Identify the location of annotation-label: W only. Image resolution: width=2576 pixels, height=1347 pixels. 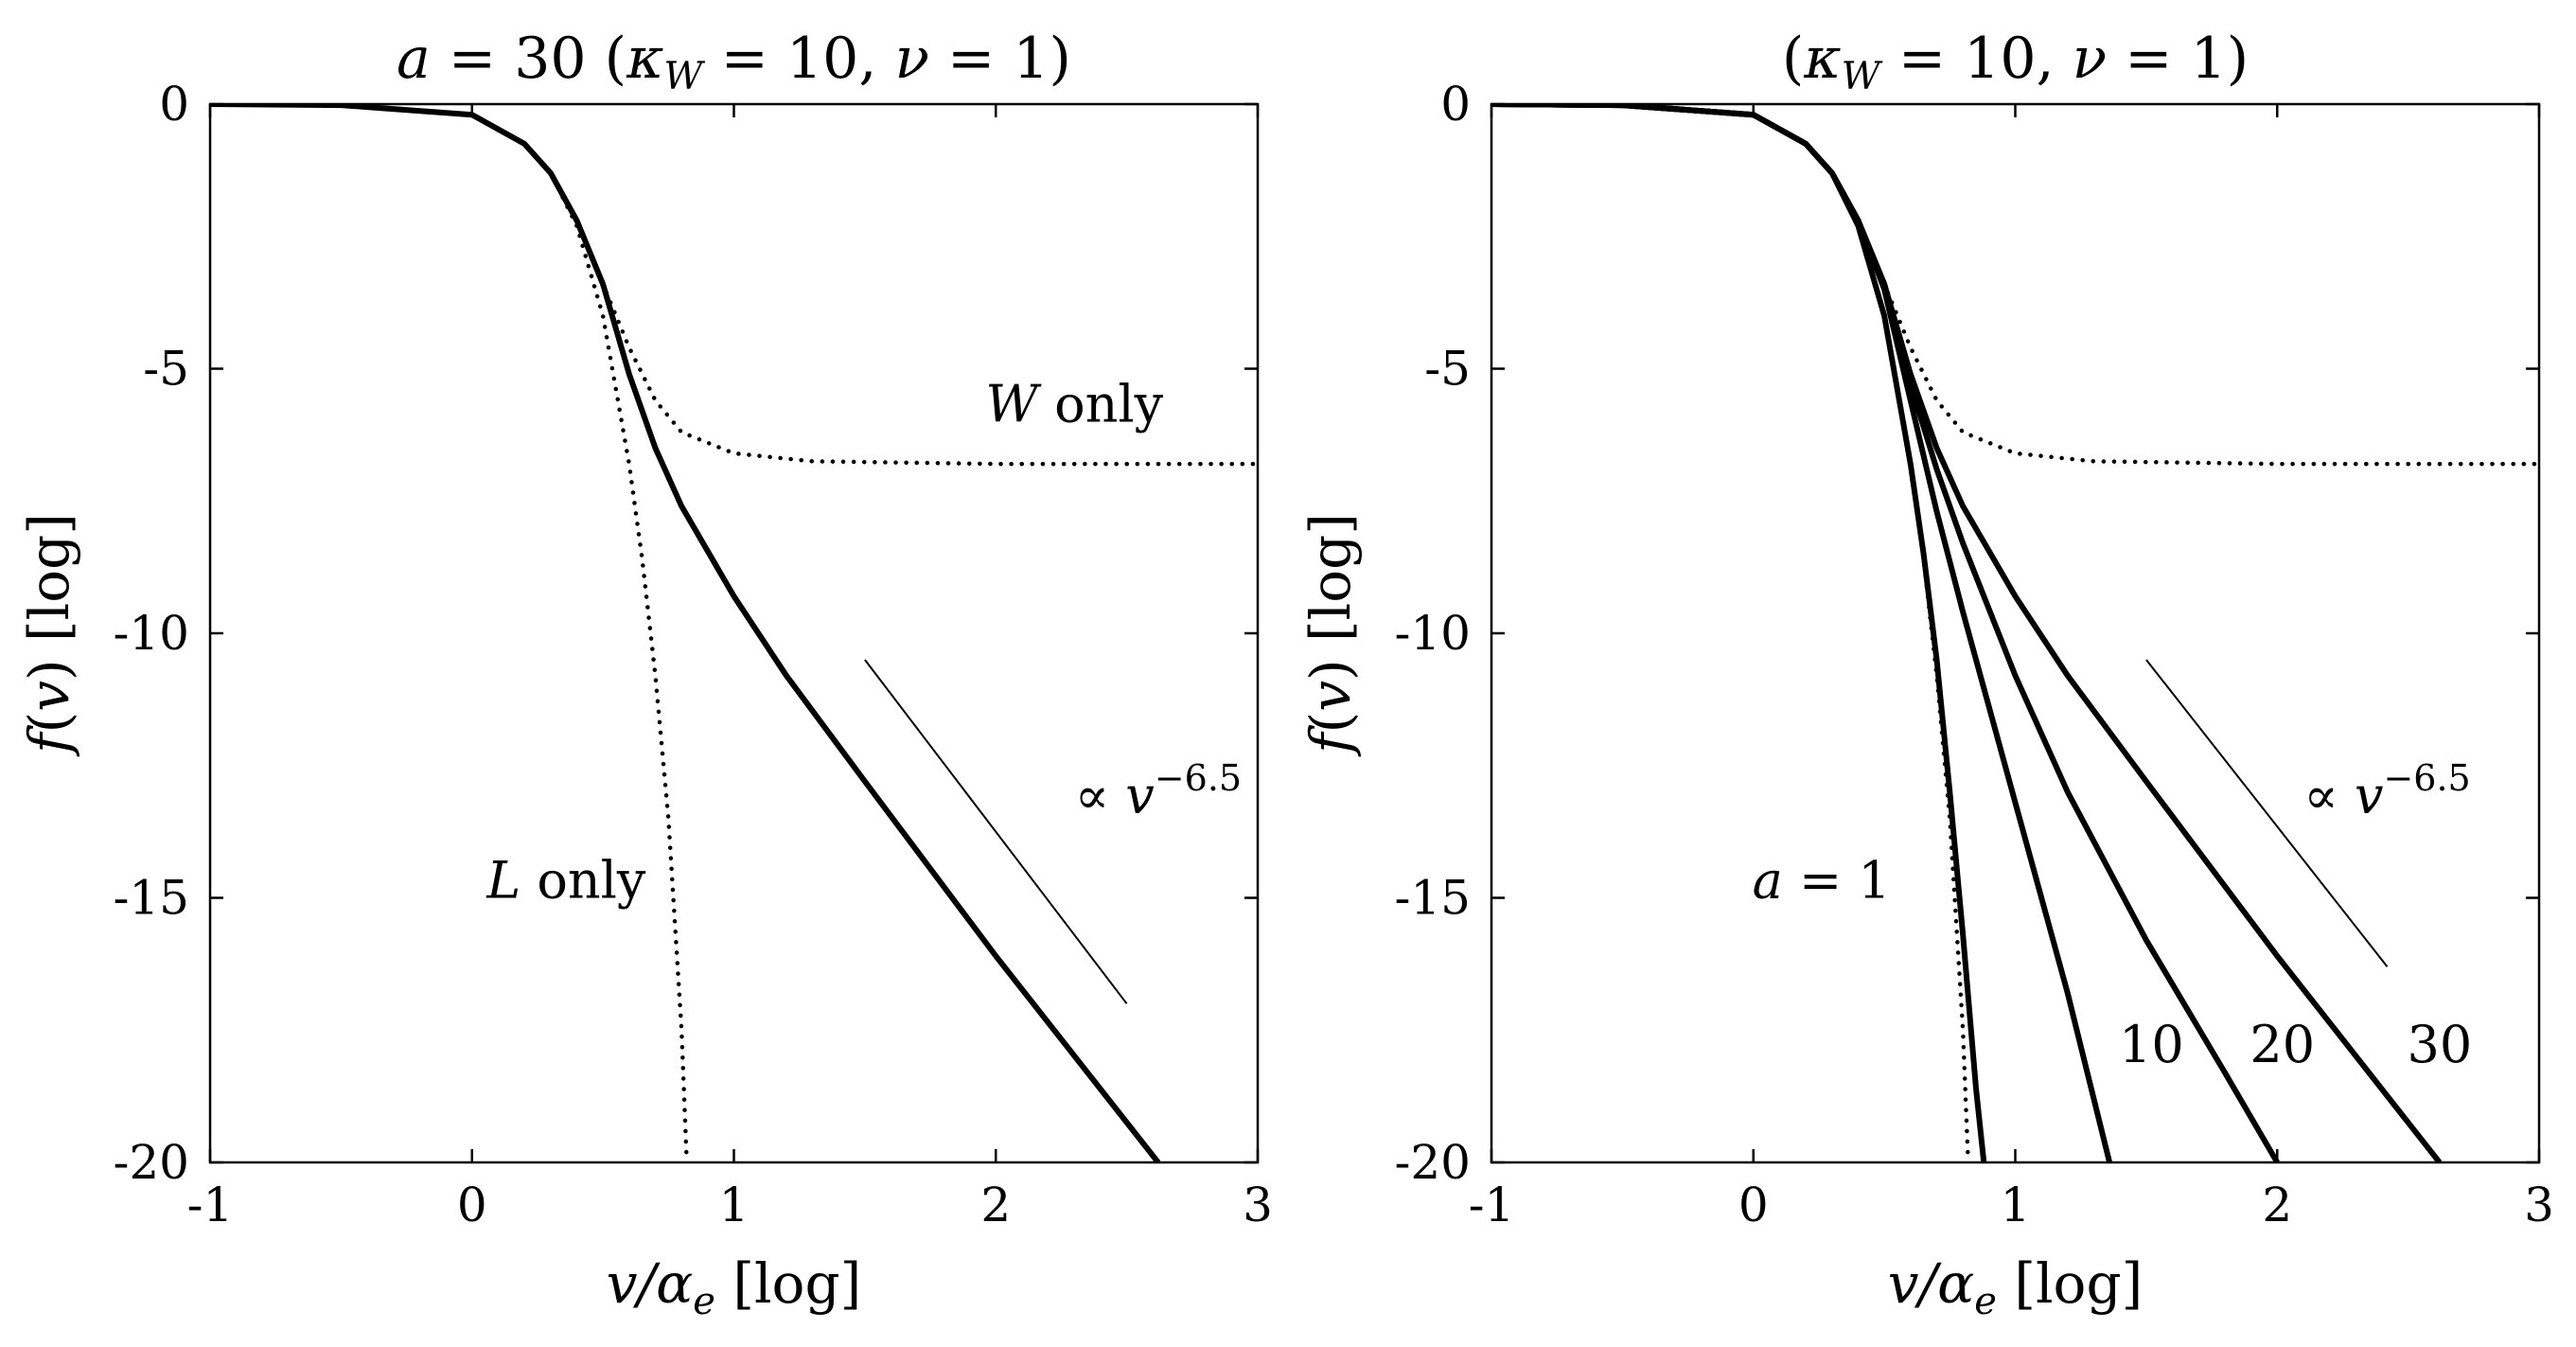
(1074, 404).